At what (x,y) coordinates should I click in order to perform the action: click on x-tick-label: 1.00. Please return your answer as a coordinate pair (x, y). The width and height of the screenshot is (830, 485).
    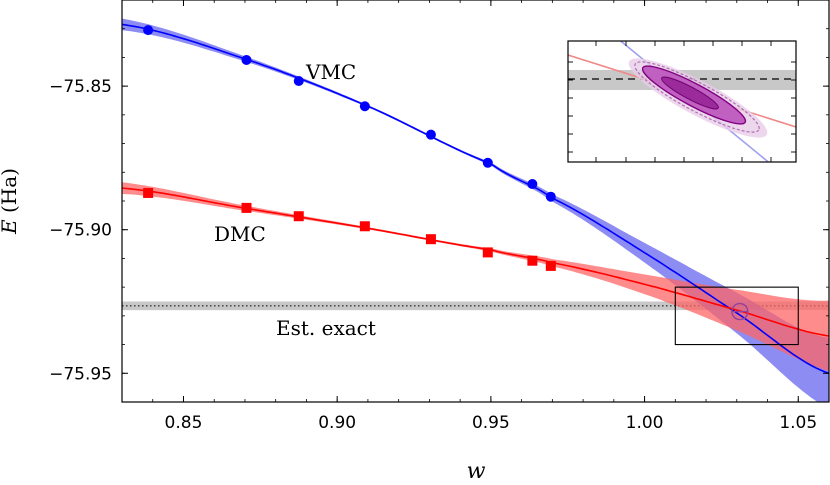
    Looking at the image, I should click on (645, 423).